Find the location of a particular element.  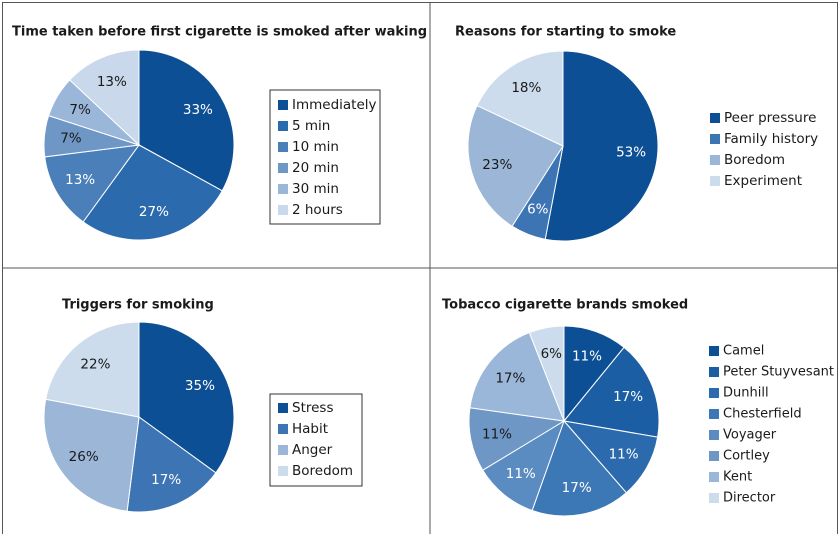

slice-label: 35% is located at coordinates (200, 386).